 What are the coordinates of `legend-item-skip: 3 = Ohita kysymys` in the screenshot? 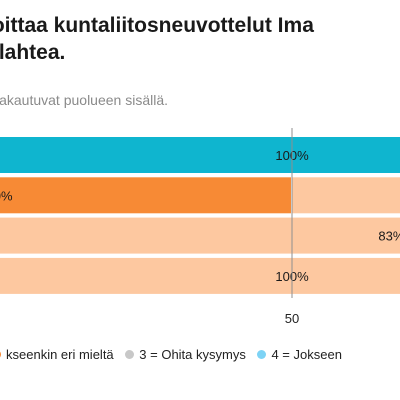 It's located at (185, 354).